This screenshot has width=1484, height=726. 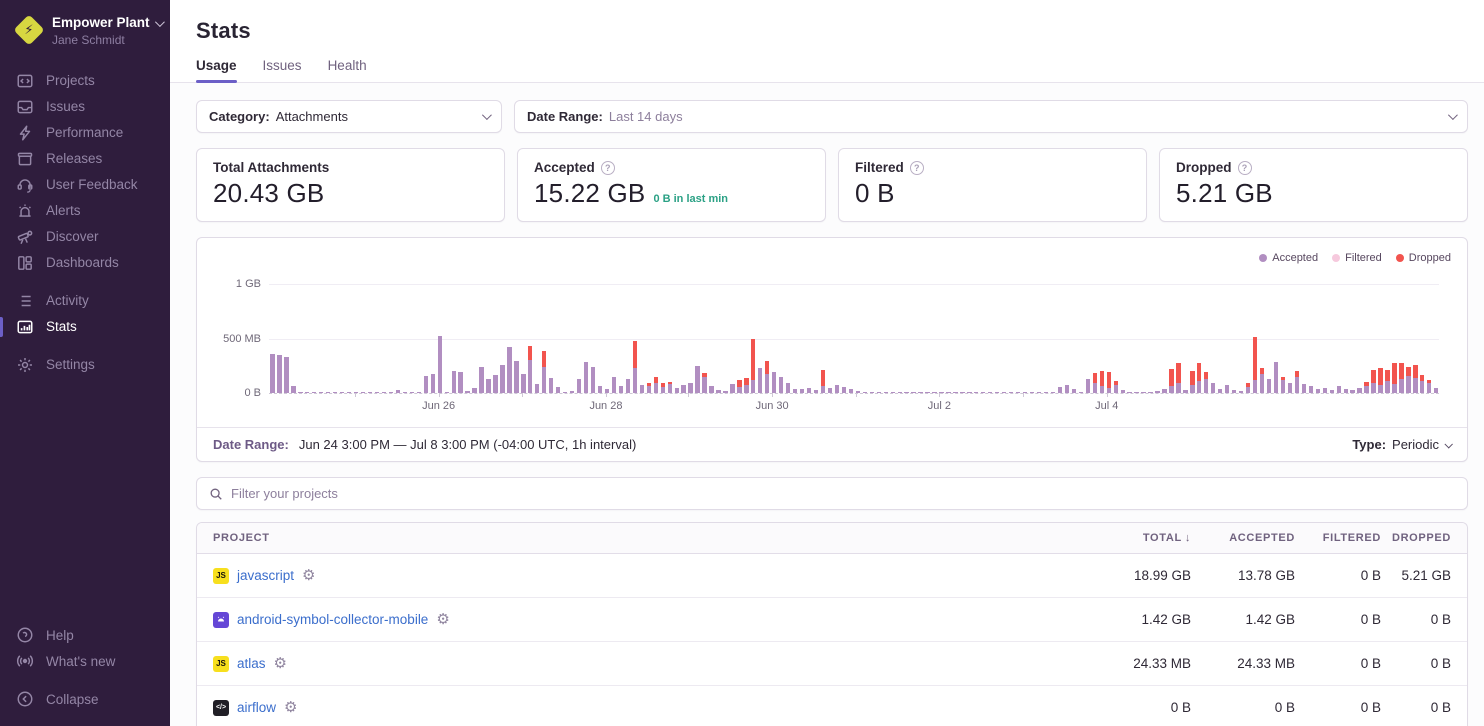 I want to click on user-feedback-icon, so click(x=25, y=185).